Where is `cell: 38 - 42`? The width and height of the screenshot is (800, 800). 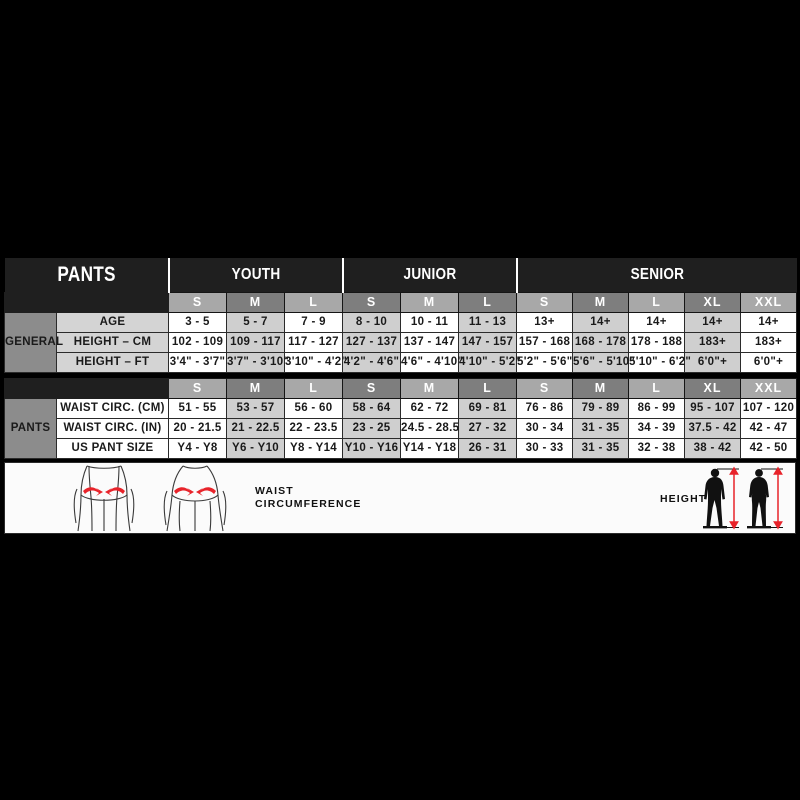
cell: 38 - 42 is located at coordinates (713, 448).